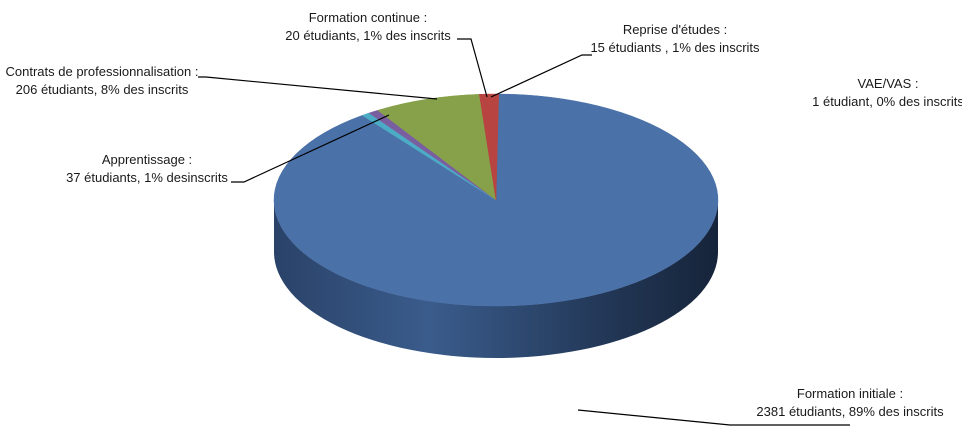 The width and height of the screenshot is (962, 428). I want to click on slice-label-value: 20 étudiants, 1% des inscrits, so click(368, 35).